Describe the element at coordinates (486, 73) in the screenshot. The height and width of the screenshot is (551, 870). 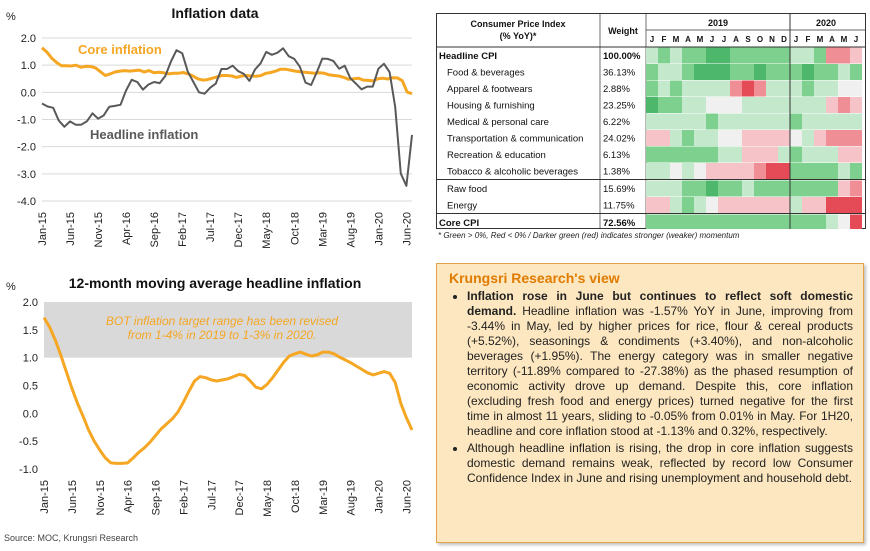
I see `row-label: Food & beverages` at that location.